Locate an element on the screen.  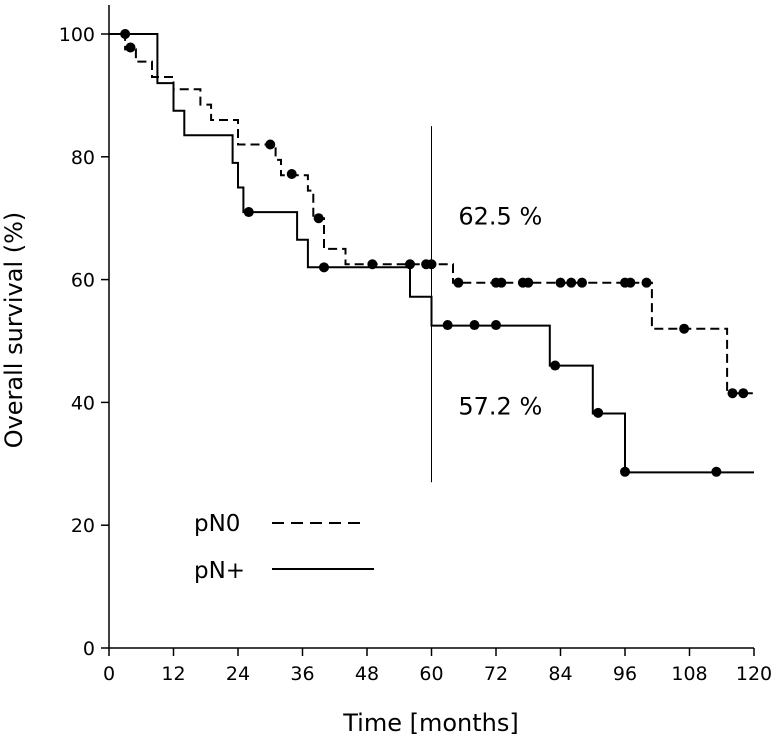
y-tick-label: 60 is located at coordinates (83, 281).